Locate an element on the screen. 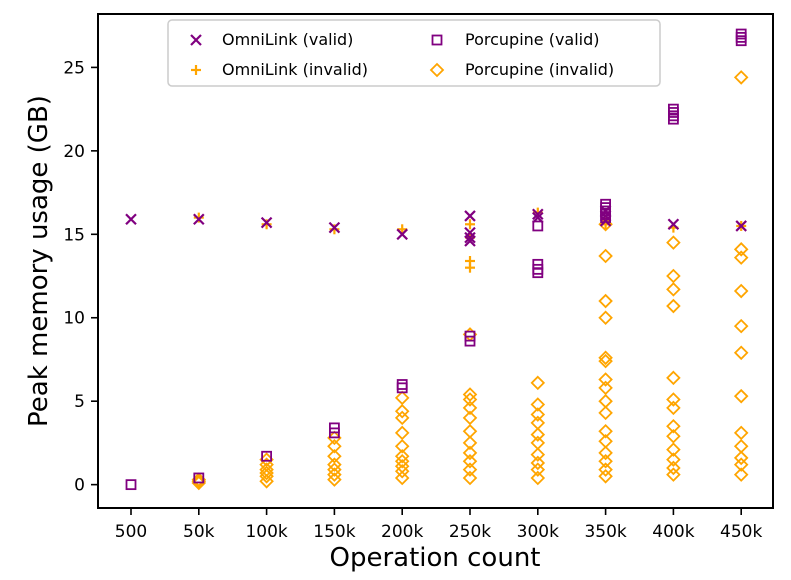 Image resolution: width=791 pixels, height=580 pixels. legend-label-omnilink-invalid: OmniLink (invalid) is located at coordinates (295, 69).